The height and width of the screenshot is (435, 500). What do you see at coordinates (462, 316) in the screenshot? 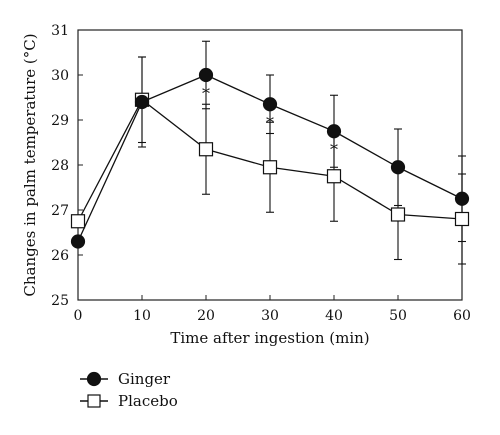
I see `x-tick-label: 60` at bounding box center [462, 316].